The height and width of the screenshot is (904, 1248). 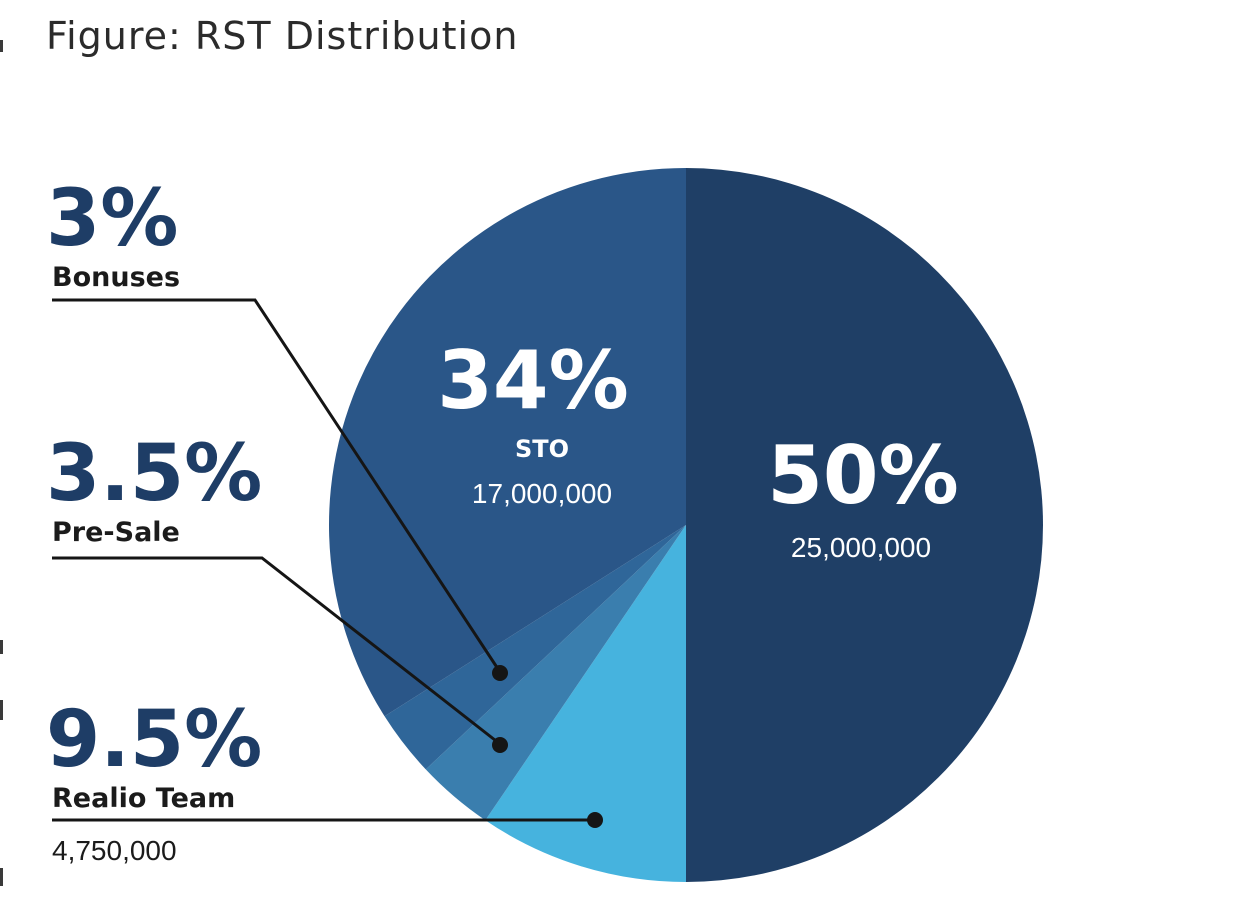 What do you see at coordinates (861, 547) in the screenshot?
I see `slice-amount-label: 25,000,000` at bounding box center [861, 547].